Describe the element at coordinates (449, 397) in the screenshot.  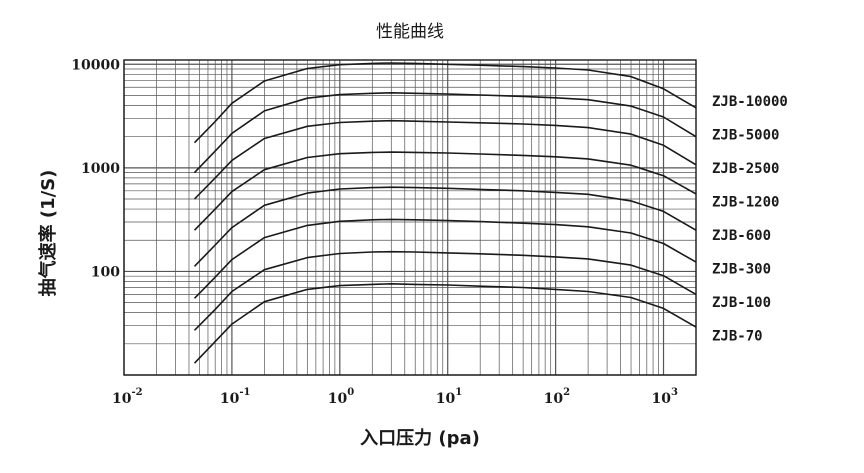
I see `x-tick-label: 10¹` at that location.